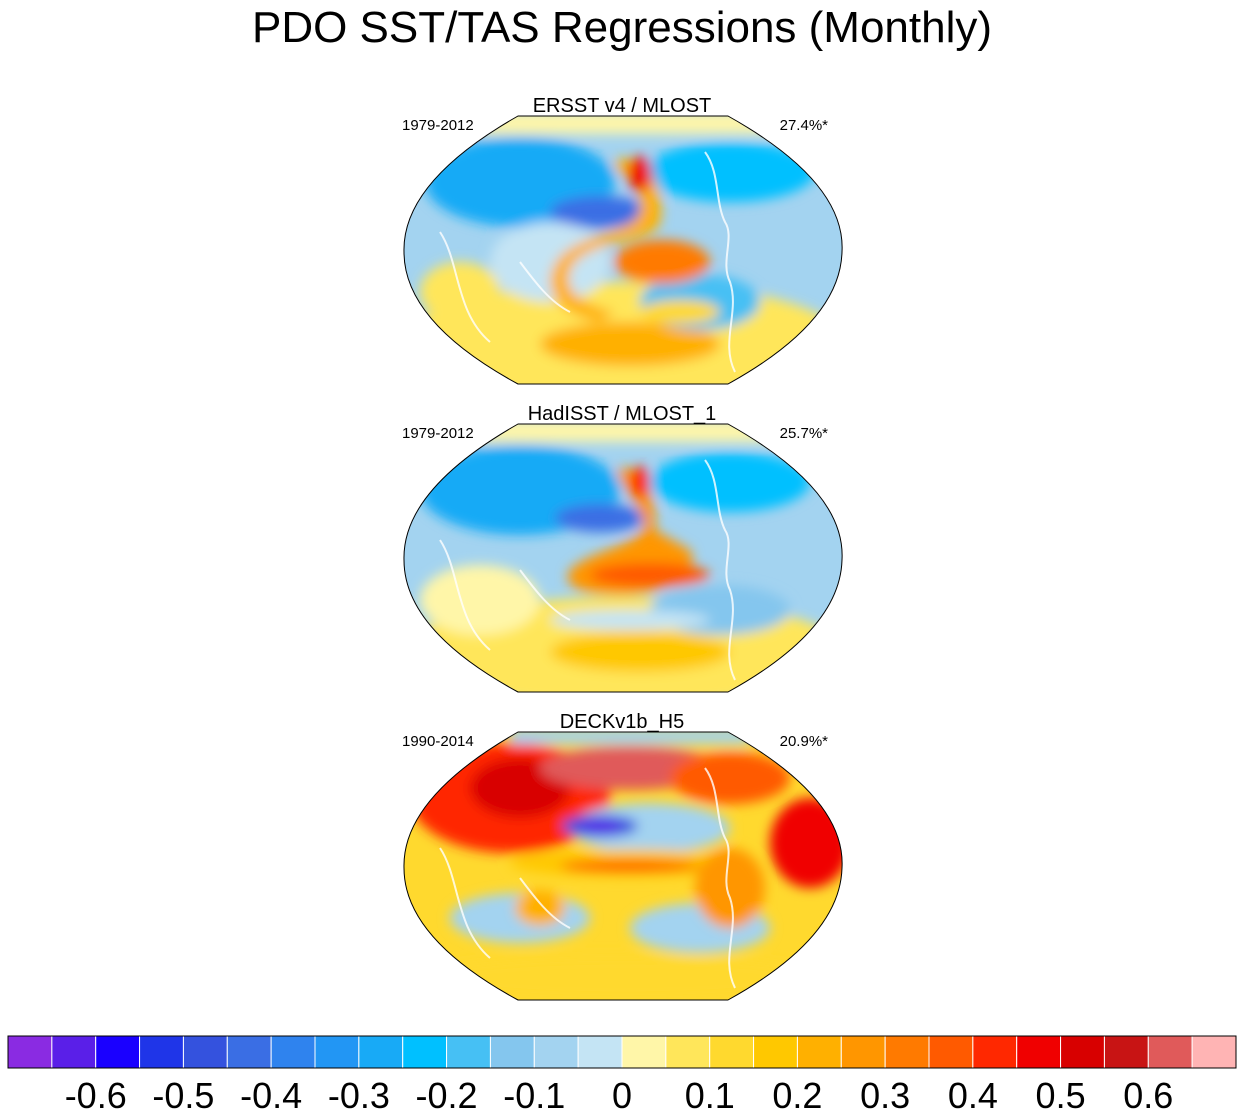 The image size is (1244, 1116). I want to click on variance-label: 25.7%*, so click(803, 433).